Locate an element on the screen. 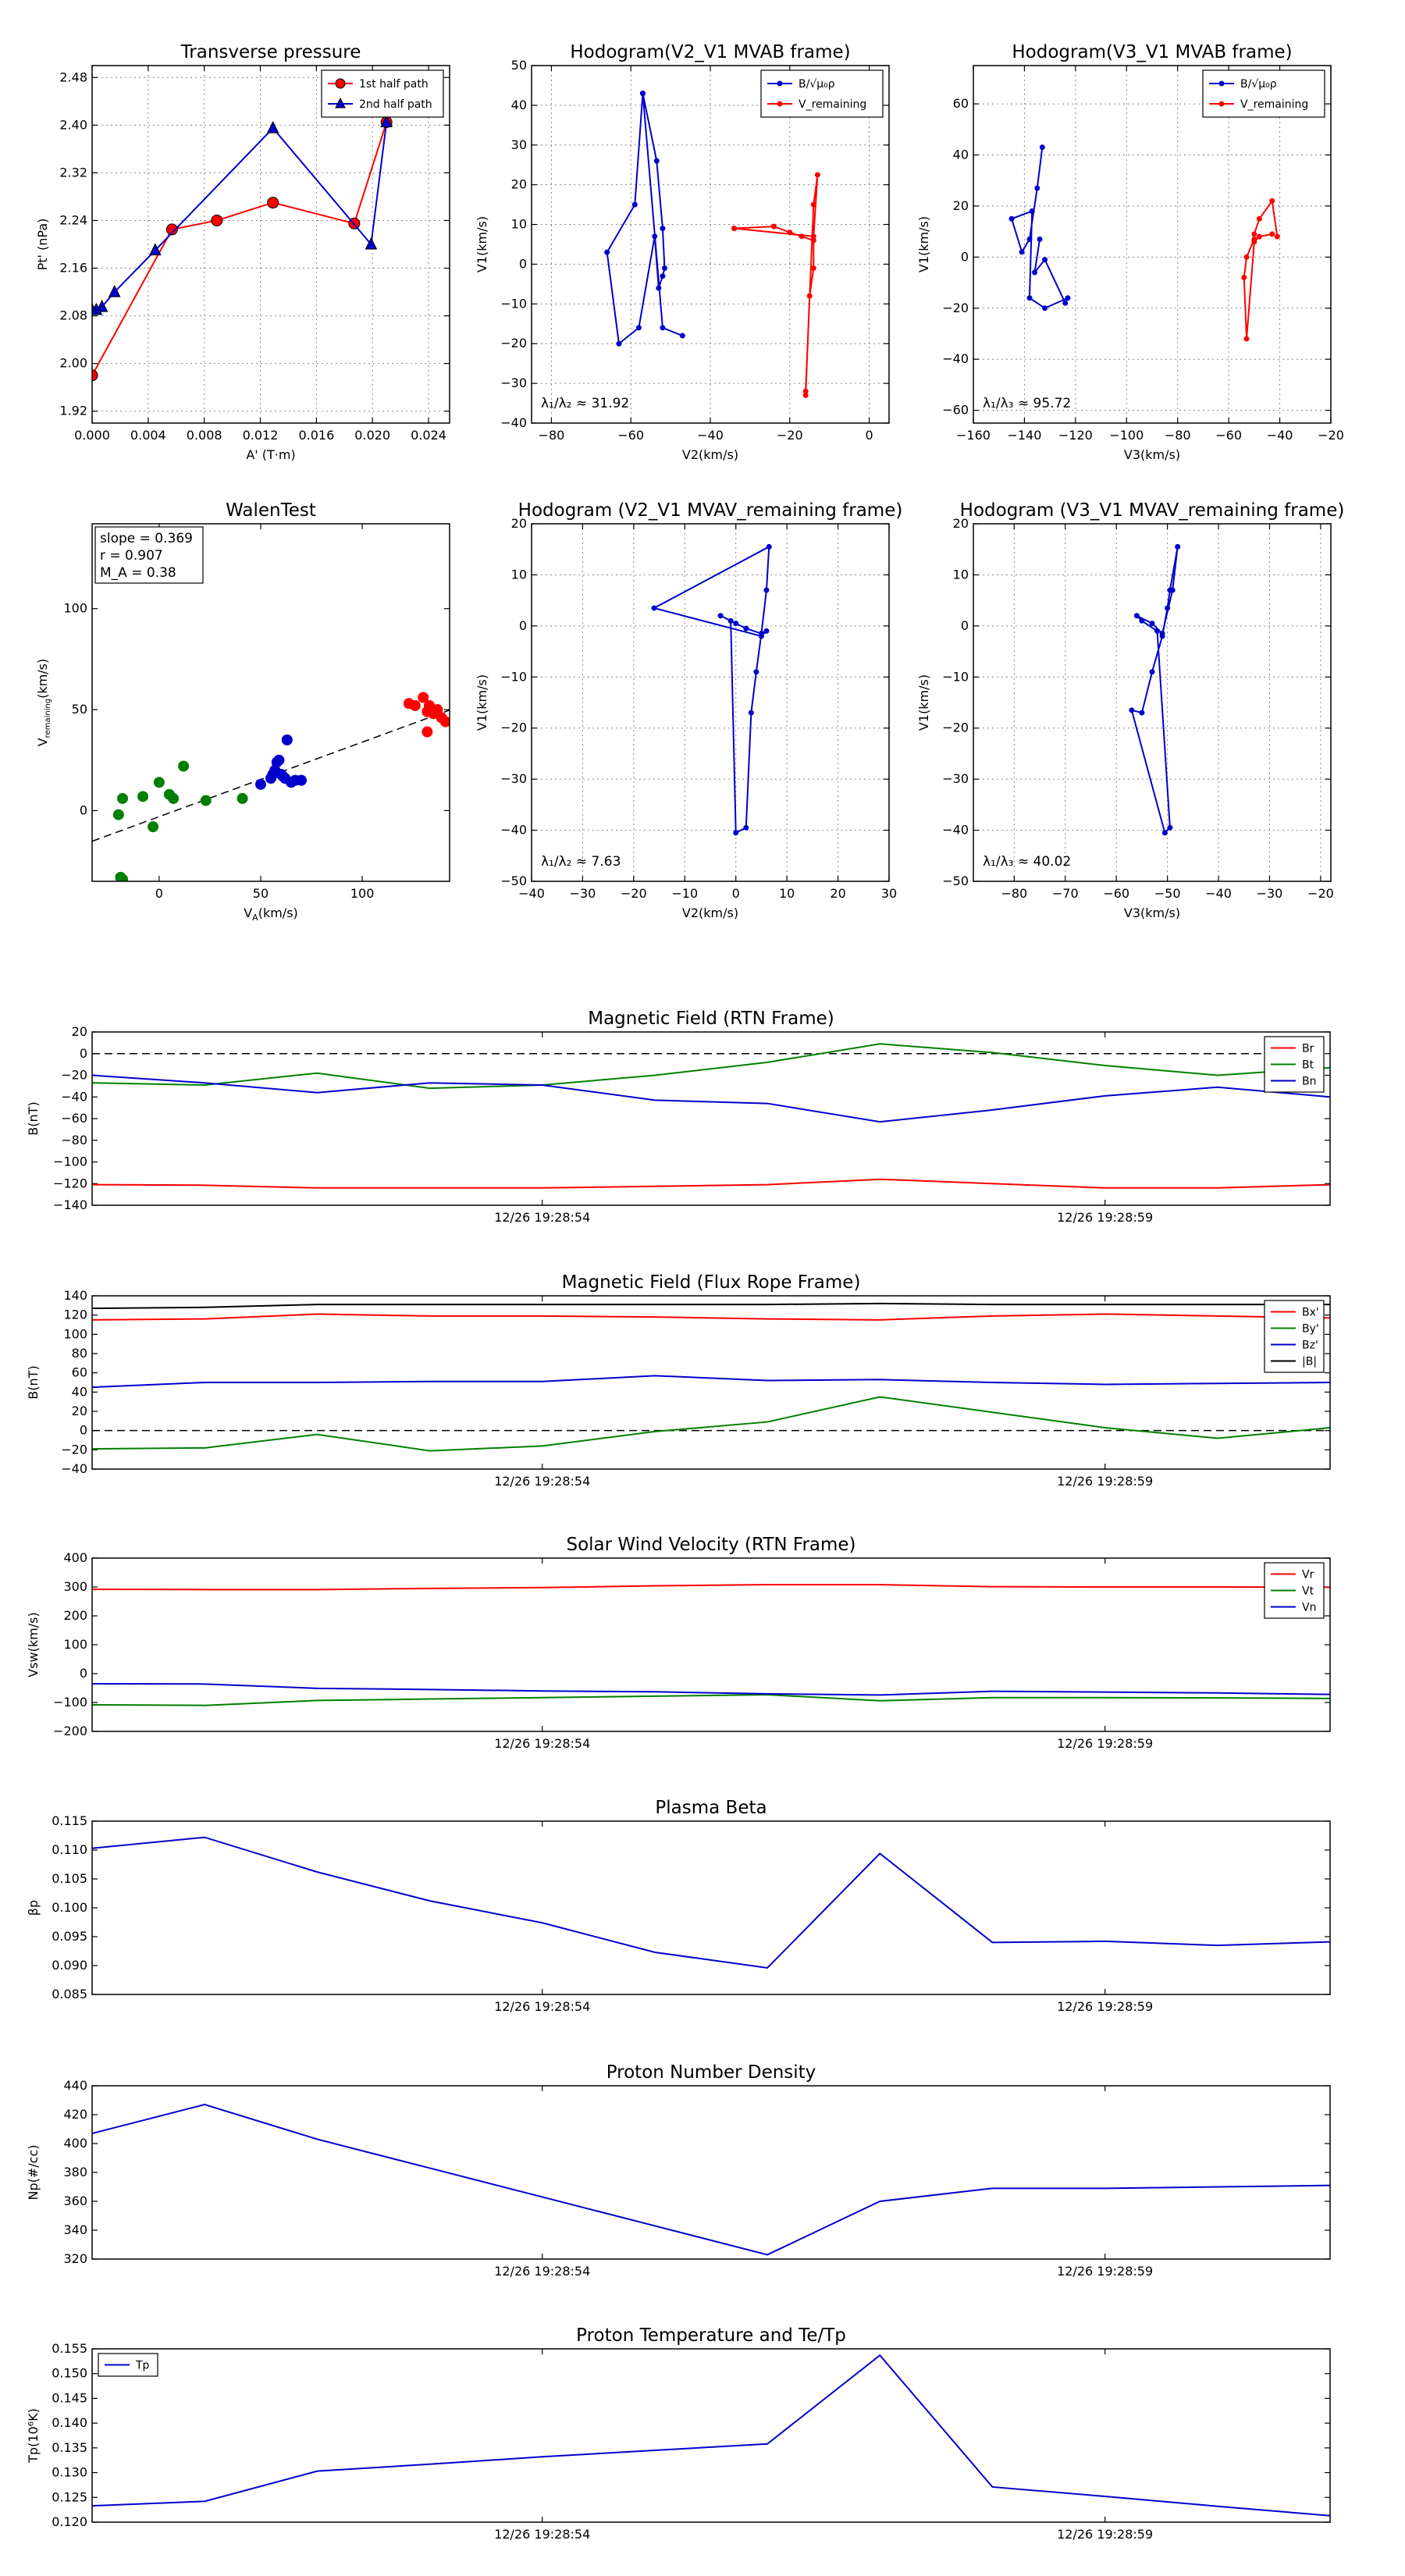 The width and height of the screenshot is (1405, 2576). legend-label: Vr is located at coordinates (1308, 1575).